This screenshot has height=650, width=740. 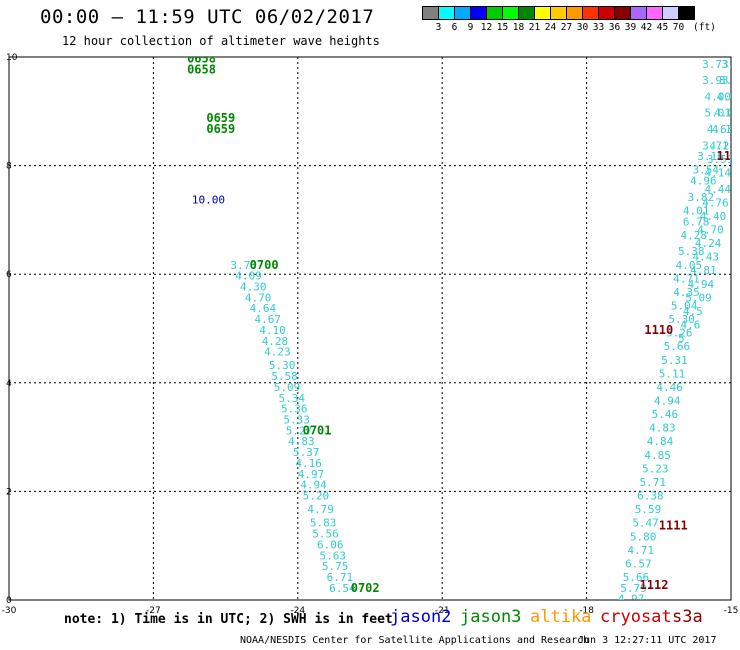 I want to click on y-tick-label: 10, so click(x=12, y=58).